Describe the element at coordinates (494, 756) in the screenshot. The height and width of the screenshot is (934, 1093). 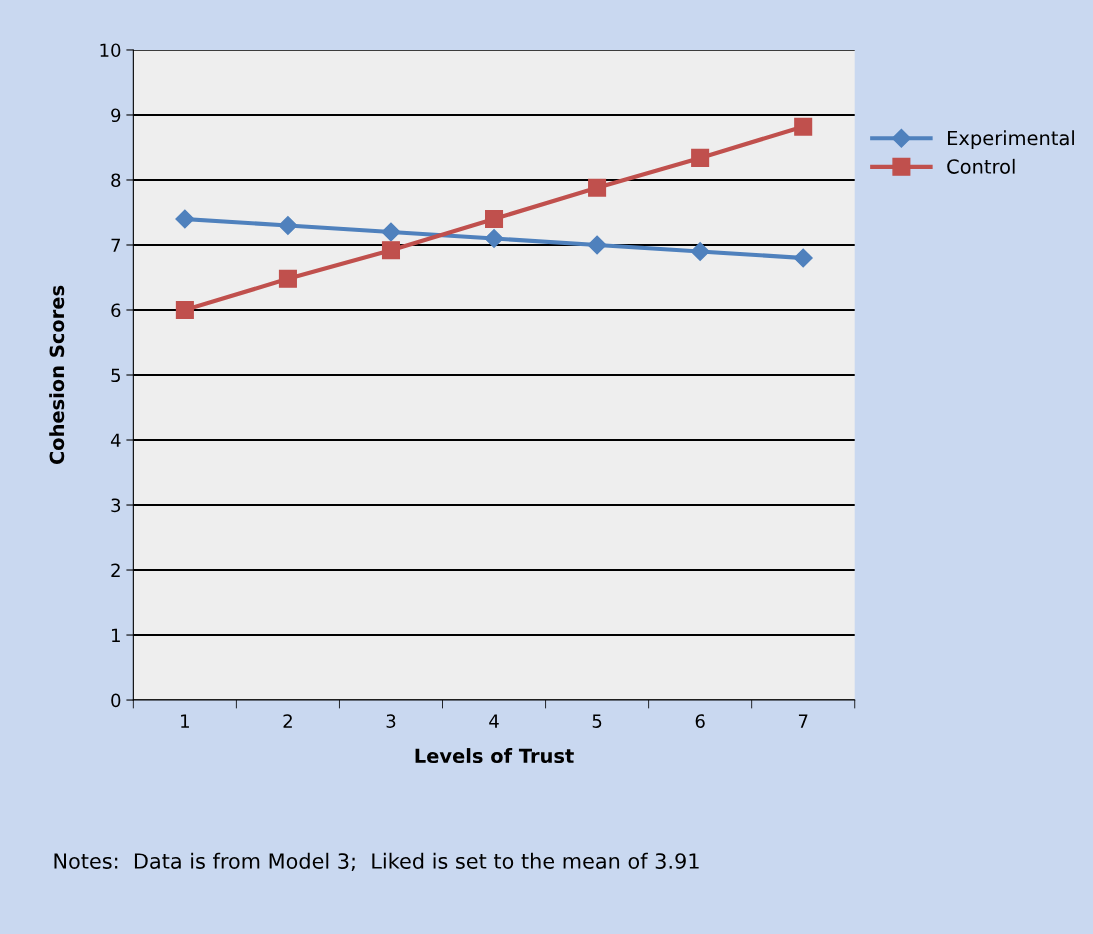
I see `x-axis-title: Levels of Trust` at that location.